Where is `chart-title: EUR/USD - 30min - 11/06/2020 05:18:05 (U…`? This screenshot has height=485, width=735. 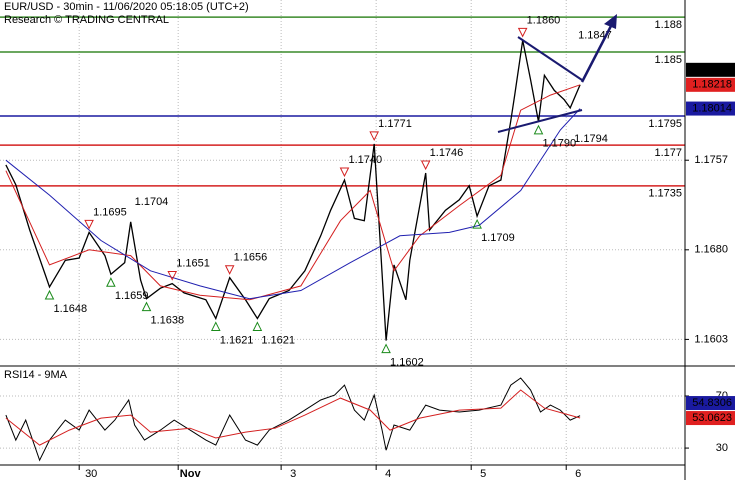
chart-title: EUR/USD - 30min - 11/06/2020 05:18:05 (U… is located at coordinates (126, 7).